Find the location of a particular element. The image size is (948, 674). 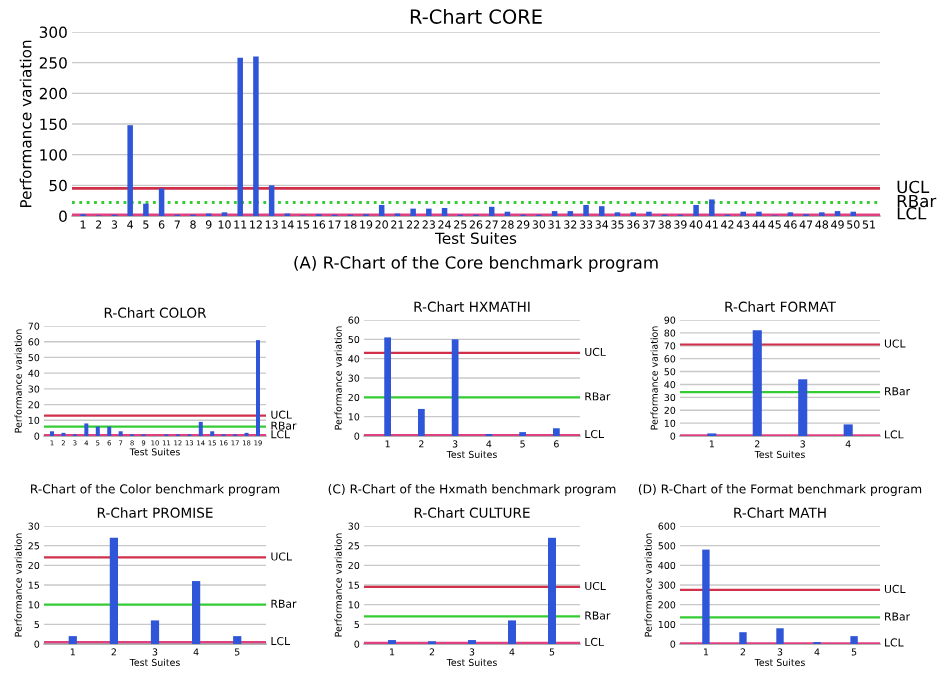

ref-line-label: LCL is located at coordinates (912, 213).